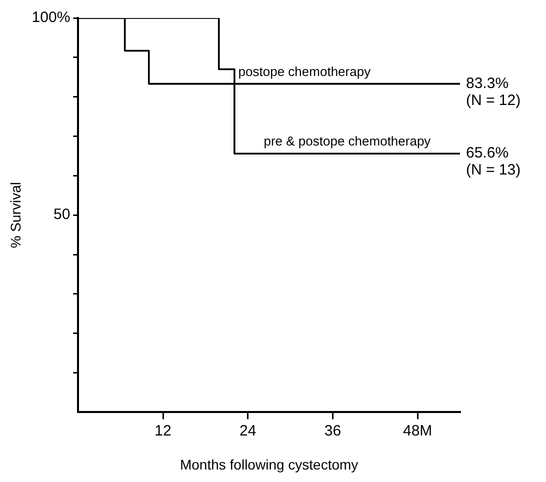  I want to click on annotation: 83.3% (N = 12), so click(493, 91).